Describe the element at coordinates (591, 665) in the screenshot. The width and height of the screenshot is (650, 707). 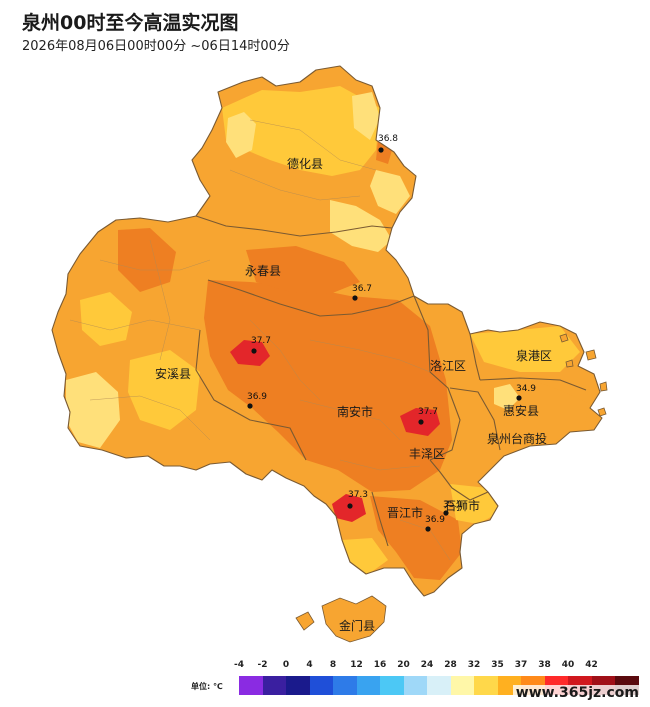
I see `legend-tick-label: 42` at that location.